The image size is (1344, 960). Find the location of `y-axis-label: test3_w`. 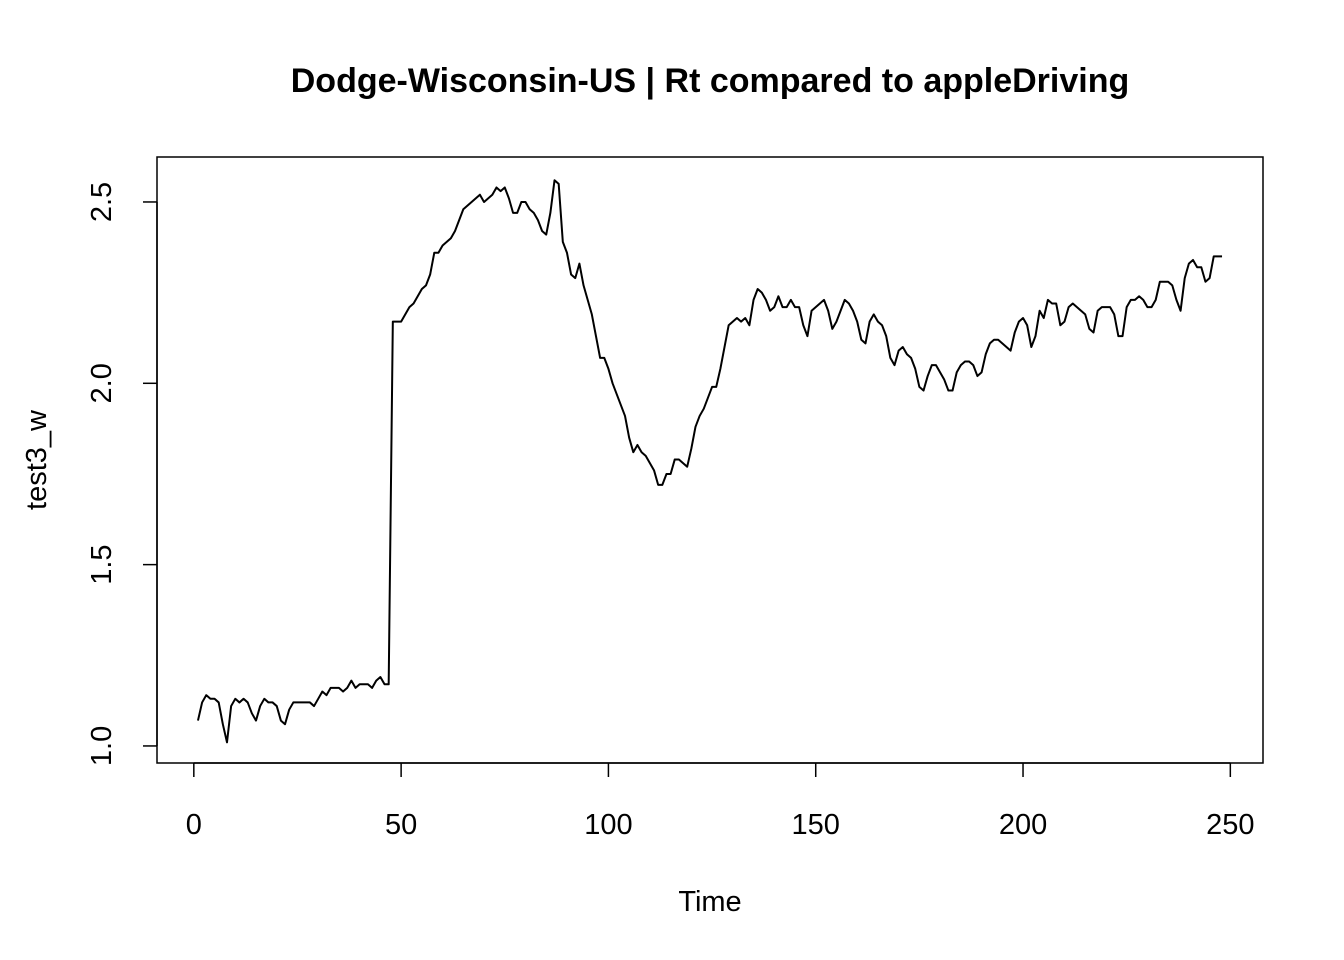

y-axis-label: test3_w is located at coordinates (37, 459).